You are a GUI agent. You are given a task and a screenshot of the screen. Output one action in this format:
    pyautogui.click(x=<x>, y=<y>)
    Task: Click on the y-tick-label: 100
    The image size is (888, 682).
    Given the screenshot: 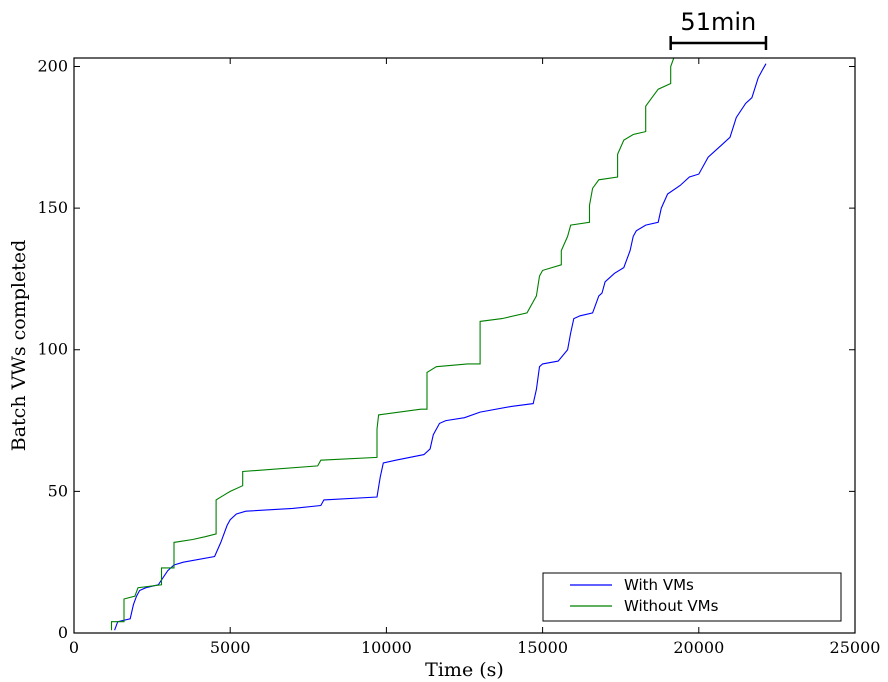 What is the action you would take?
    pyautogui.click(x=52, y=349)
    